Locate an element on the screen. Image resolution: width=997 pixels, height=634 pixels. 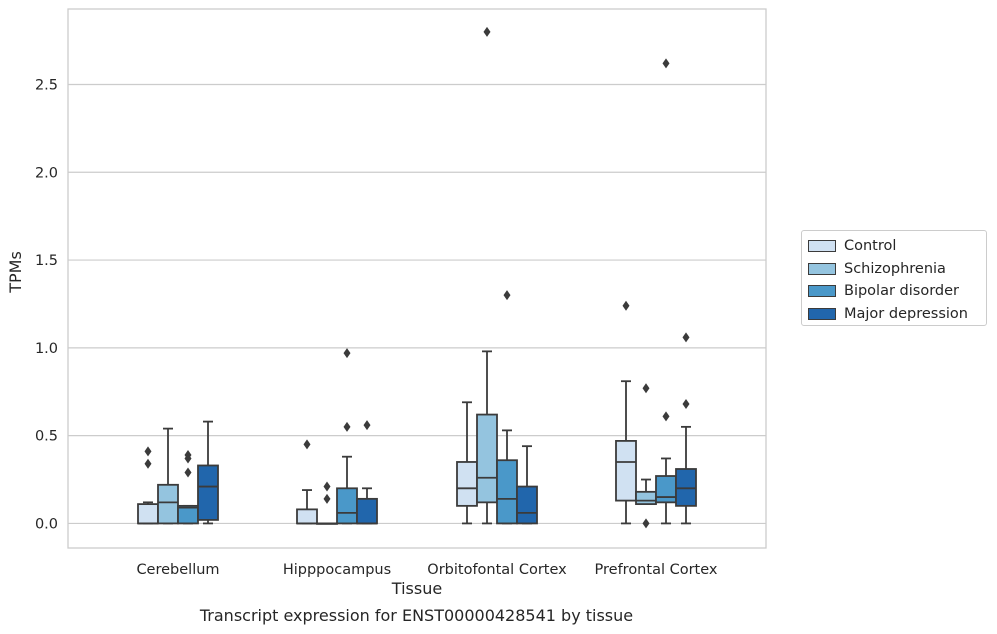
legend-item-control: Control is located at coordinates (897, 246).